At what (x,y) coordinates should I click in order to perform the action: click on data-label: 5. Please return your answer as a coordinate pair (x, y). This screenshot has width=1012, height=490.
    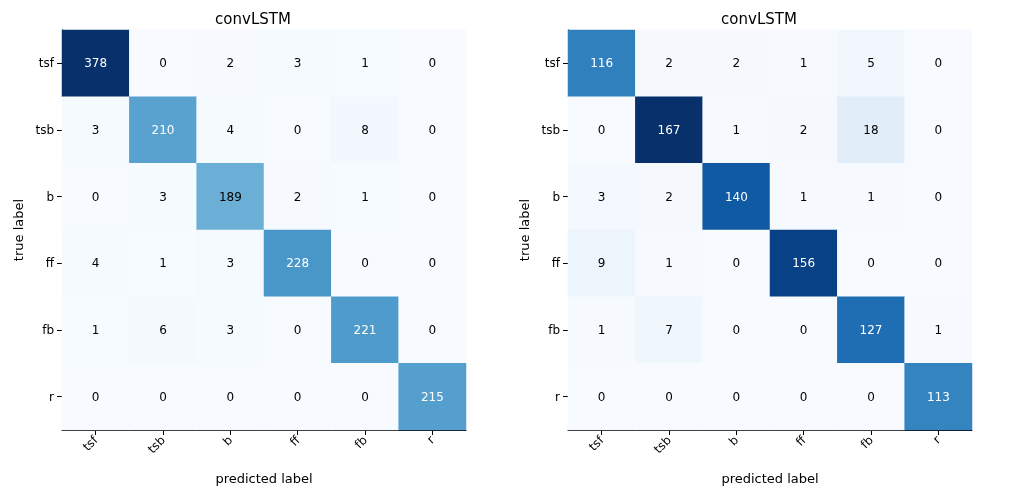
    Looking at the image, I should click on (871, 63).